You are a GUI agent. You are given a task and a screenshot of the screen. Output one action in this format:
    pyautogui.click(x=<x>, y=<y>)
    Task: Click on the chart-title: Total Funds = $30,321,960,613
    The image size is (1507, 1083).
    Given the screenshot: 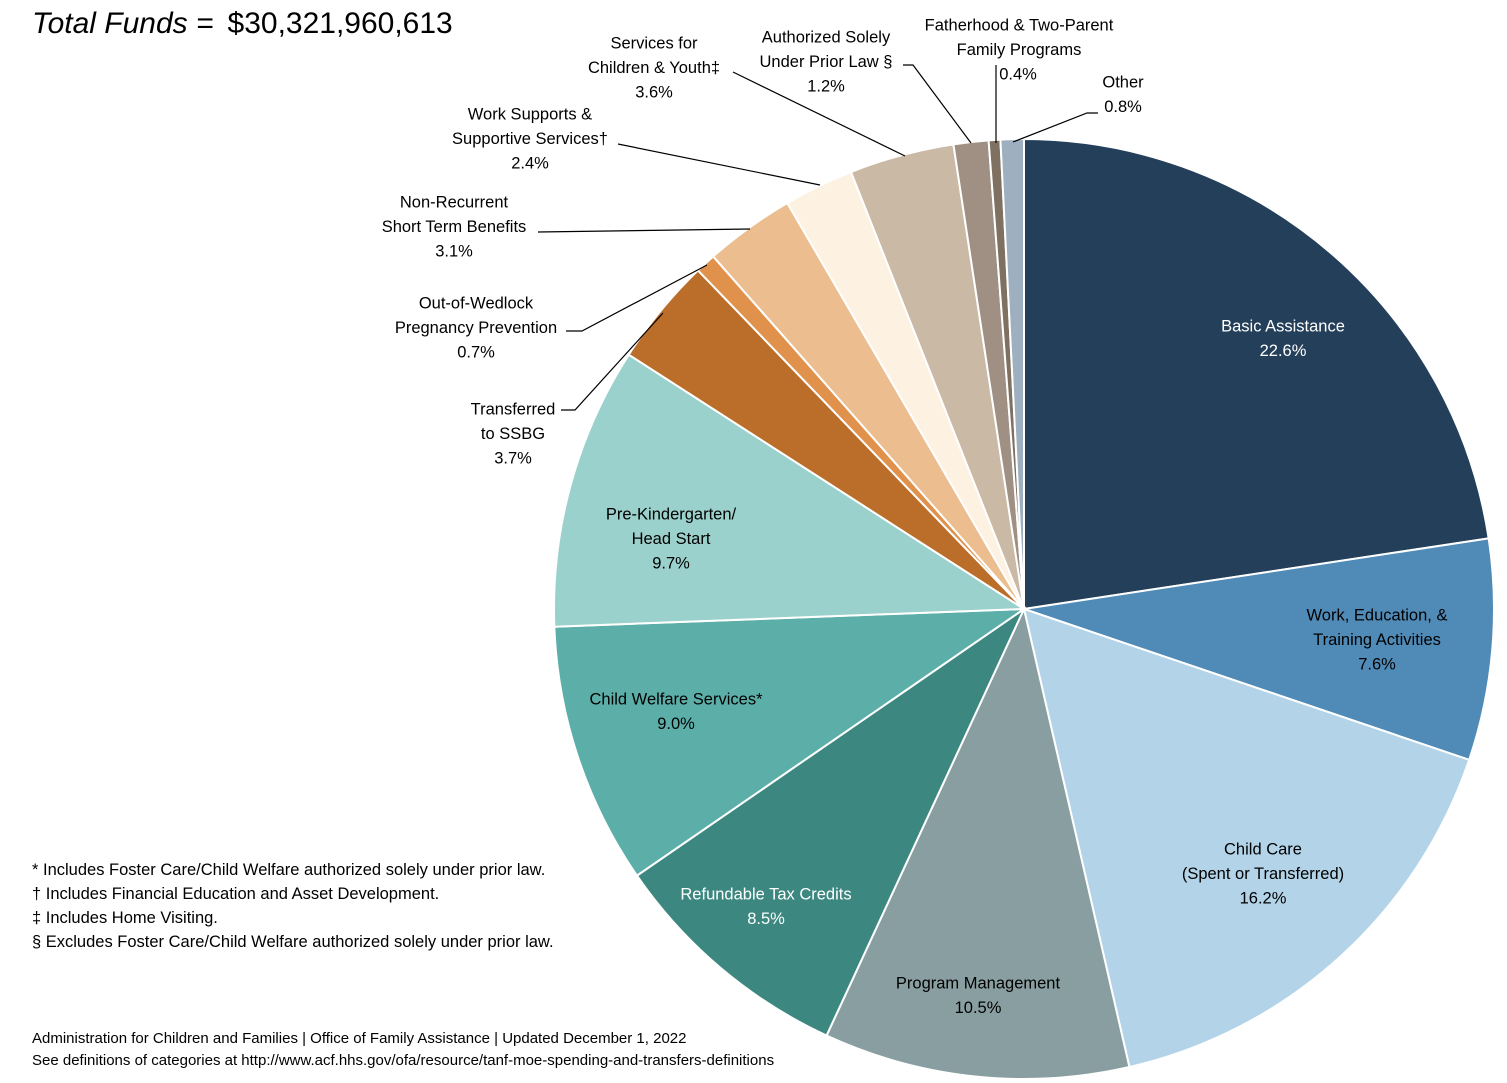 What is the action you would take?
    pyautogui.click(x=242, y=24)
    